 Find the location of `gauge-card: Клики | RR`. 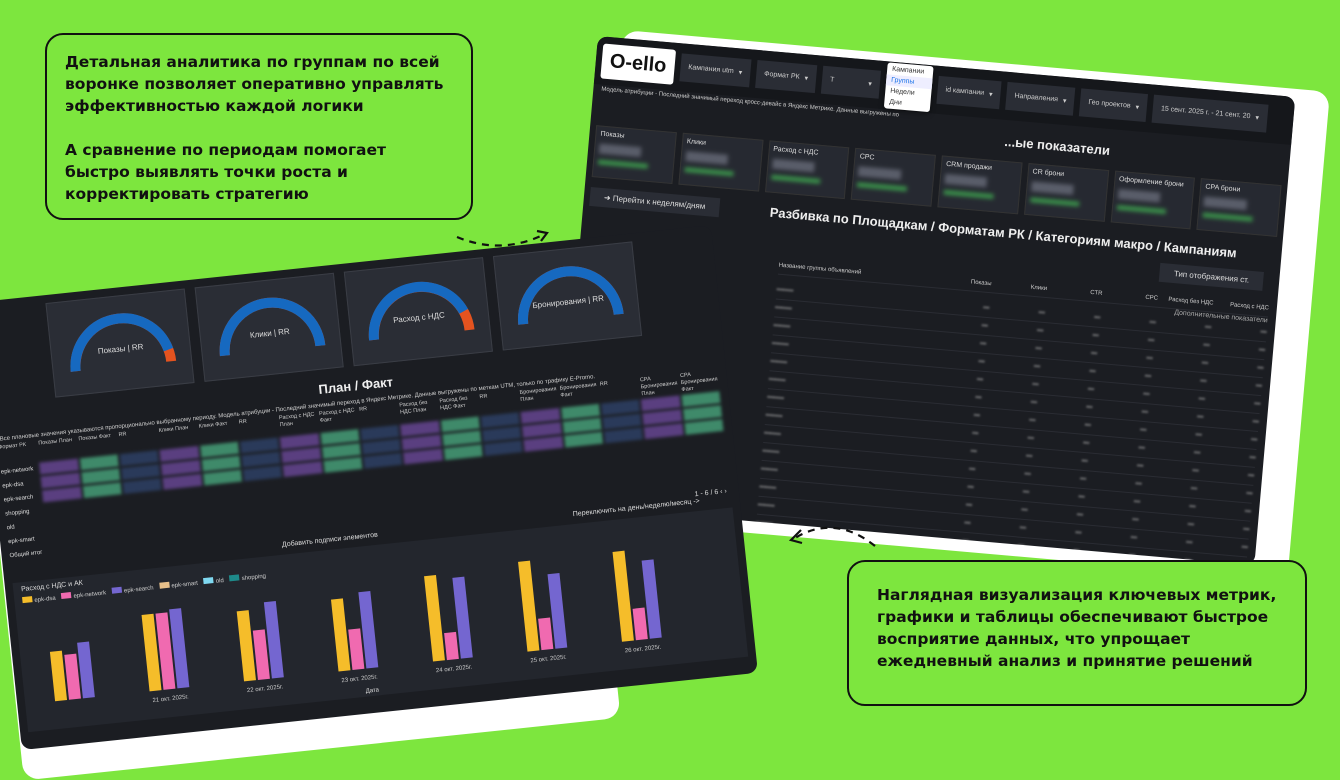

gauge-card: Клики | RR is located at coordinates (269, 327).